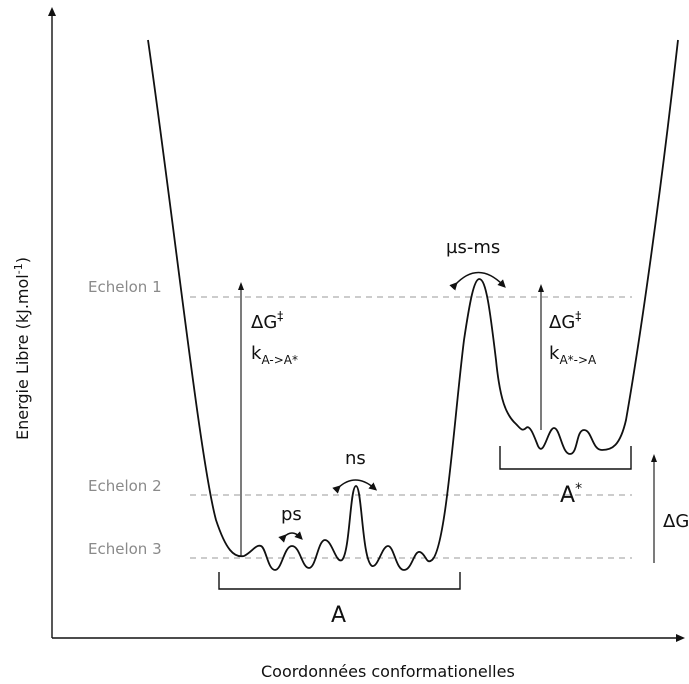 The image size is (689, 684). What do you see at coordinates (565, 458) in the screenshot?
I see `state-a-star-bracket` at bounding box center [565, 458].